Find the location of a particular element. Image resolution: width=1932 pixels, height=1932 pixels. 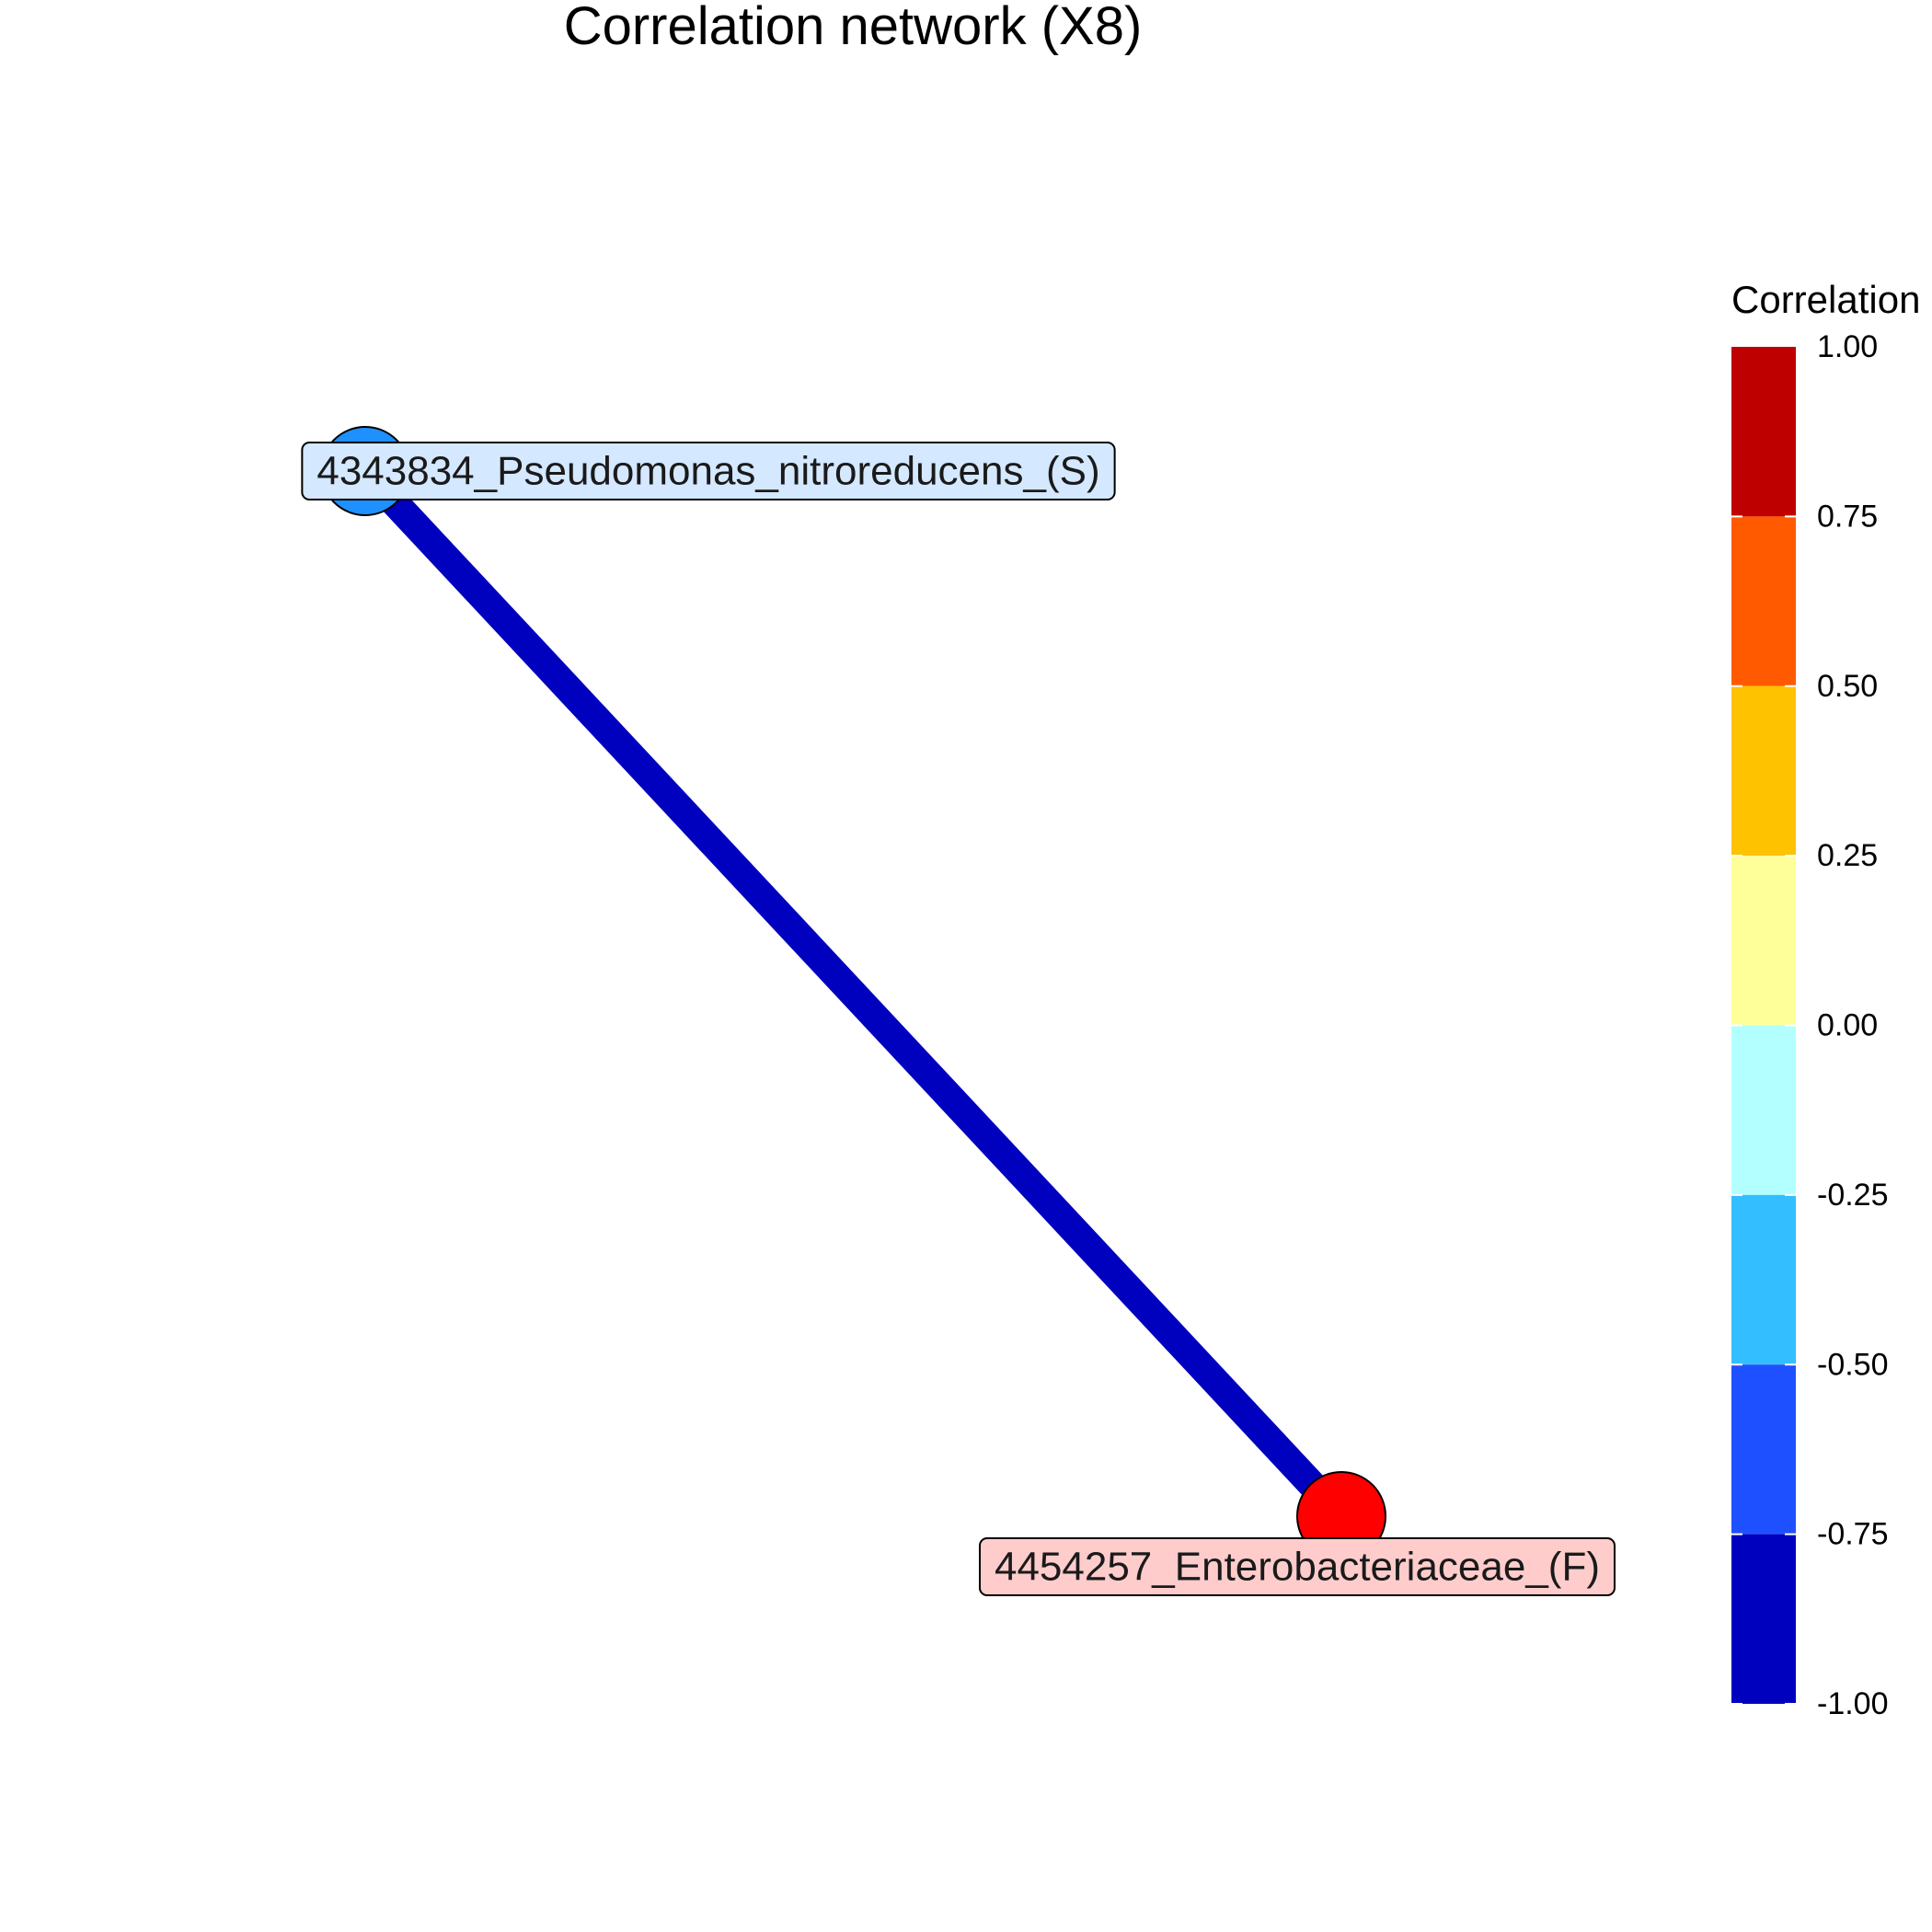

node-label-n1: 4343834_Pseudomonas_nitroreducens_(S) is located at coordinates (708, 471).